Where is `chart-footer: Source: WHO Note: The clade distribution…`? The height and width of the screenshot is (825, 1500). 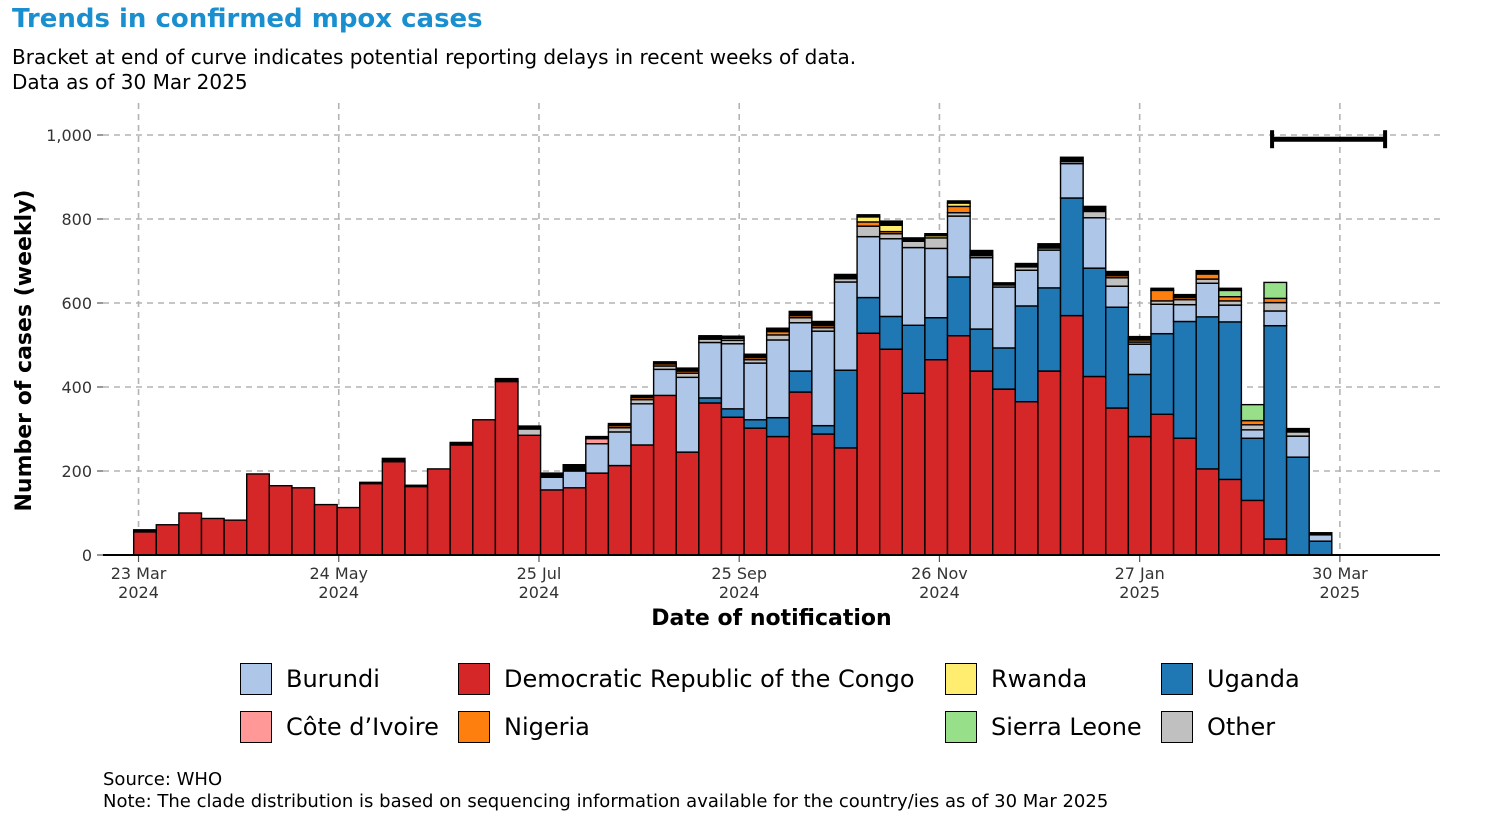
chart-footer: Source: WHO Note: The clade distribution… is located at coordinates (605, 791).